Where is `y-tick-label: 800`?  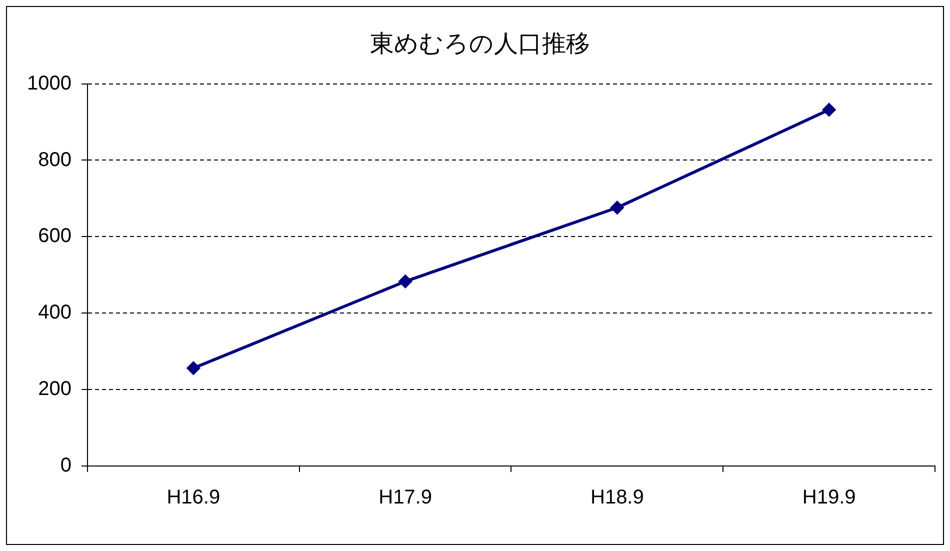 y-tick-label: 800 is located at coordinates (55, 159).